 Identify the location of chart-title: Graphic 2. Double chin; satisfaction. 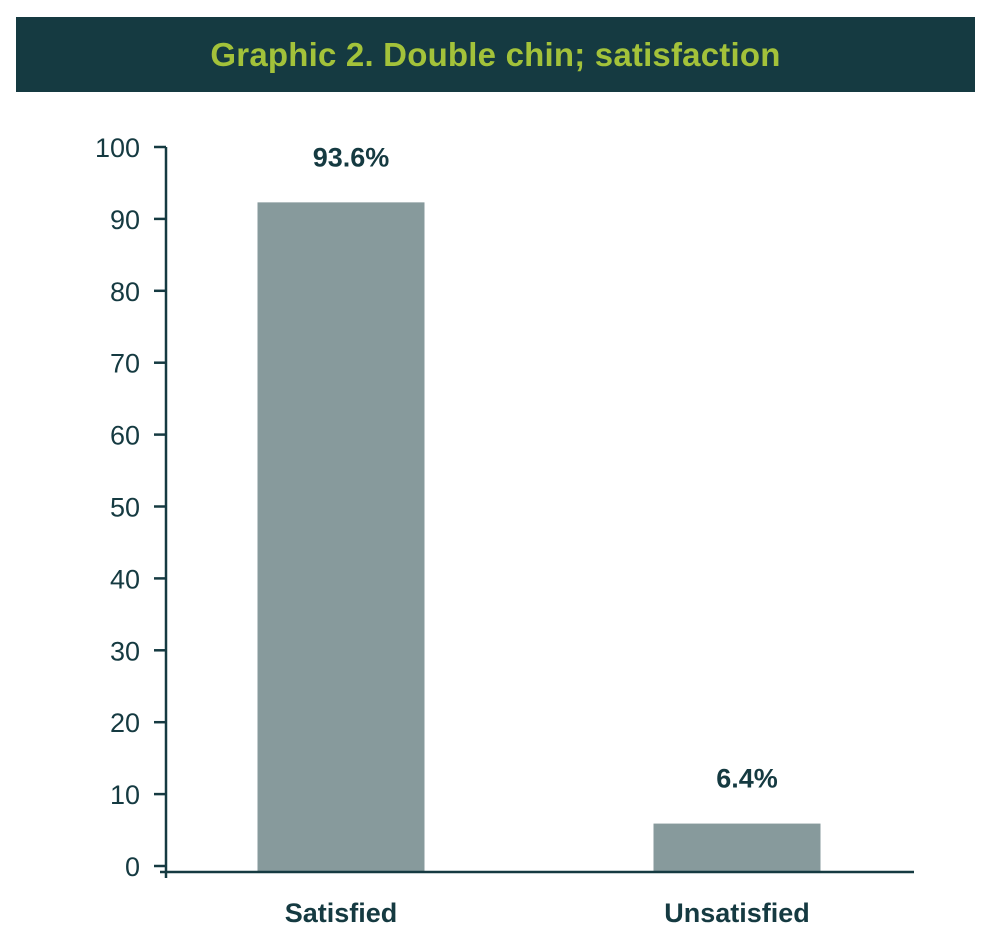
(495, 54).